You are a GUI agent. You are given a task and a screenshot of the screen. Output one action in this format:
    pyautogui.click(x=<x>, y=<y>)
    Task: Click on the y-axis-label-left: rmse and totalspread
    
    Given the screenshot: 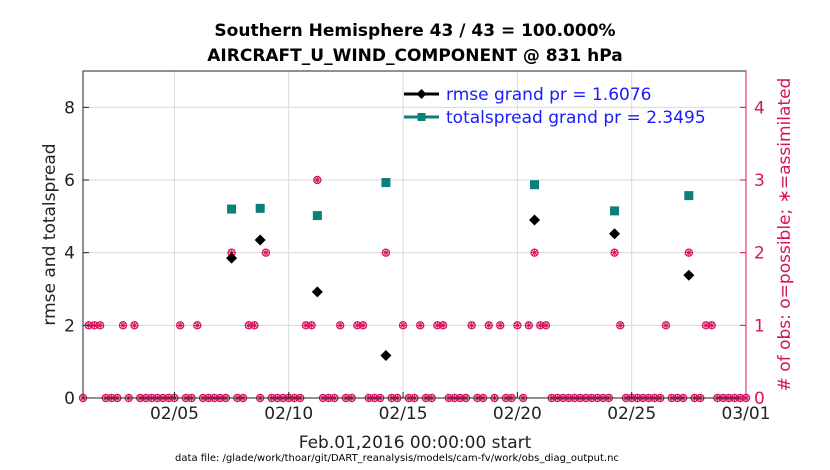 What is the action you would take?
    pyautogui.click(x=50, y=234)
    